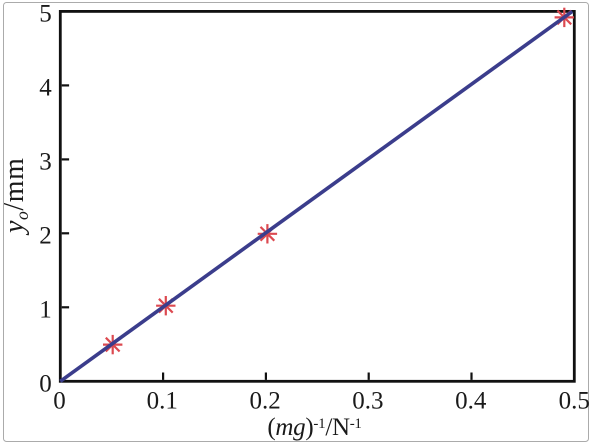 The image size is (601, 445). What do you see at coordinates (367, 401) in the screenshot?
I see `svg-text: 0.3` at bounding box center [367, 401].